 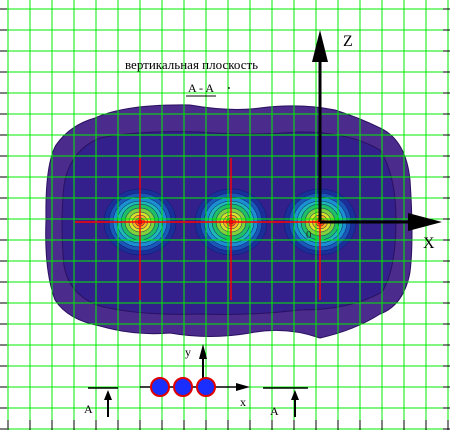 What do you see at coordinates (201, 88) in the screenshot?
I see `section-label: A - A` at bounding box center [201, 88].